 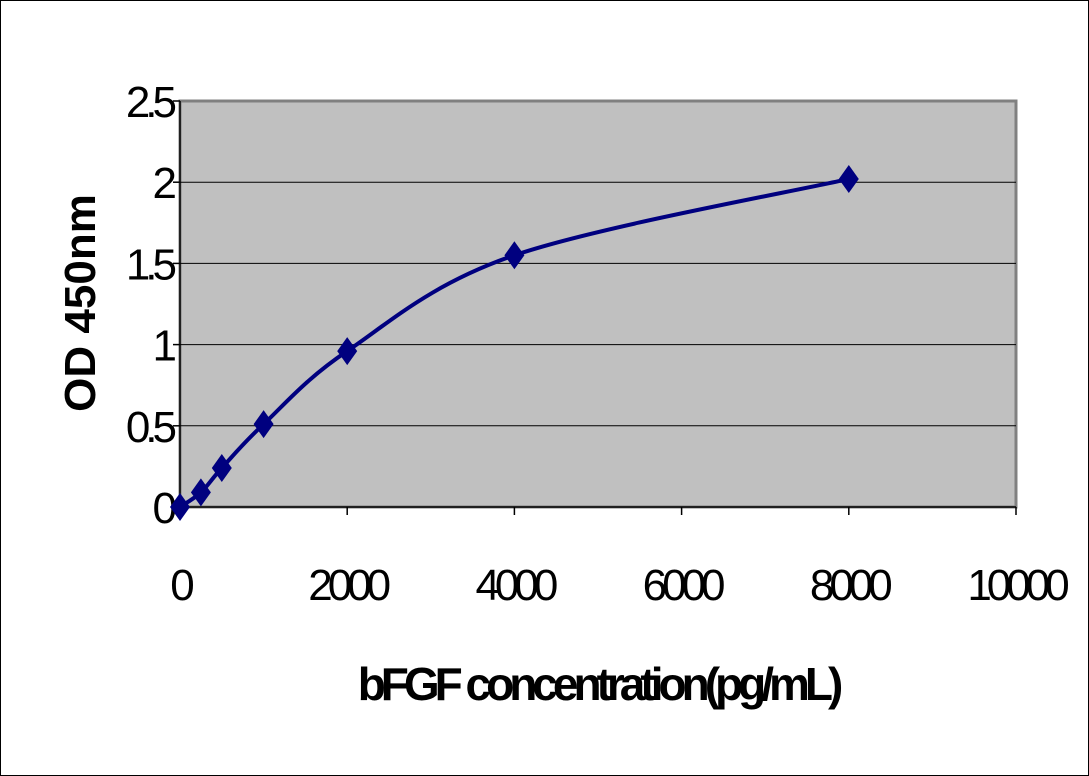 I want to click on x-tick-label-2: 4000, so click(x=515, y=585).